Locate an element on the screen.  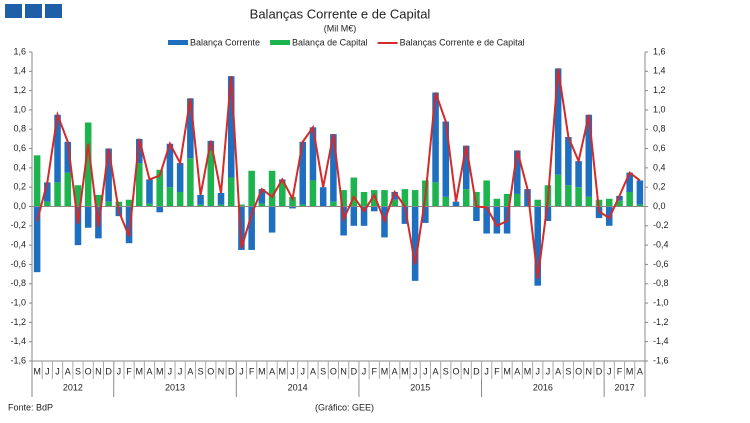
y-tick-label: -0,6 is located at coordinates (18, 264).